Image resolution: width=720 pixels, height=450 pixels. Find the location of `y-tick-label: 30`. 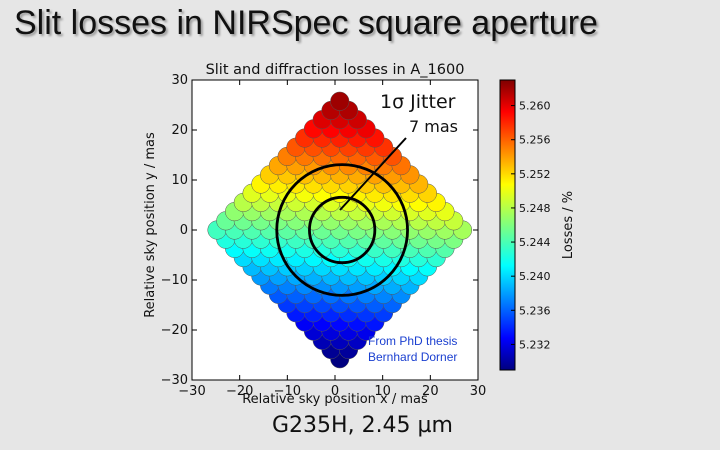

y-tick-label: 30 is located at coordinates (179, 80).